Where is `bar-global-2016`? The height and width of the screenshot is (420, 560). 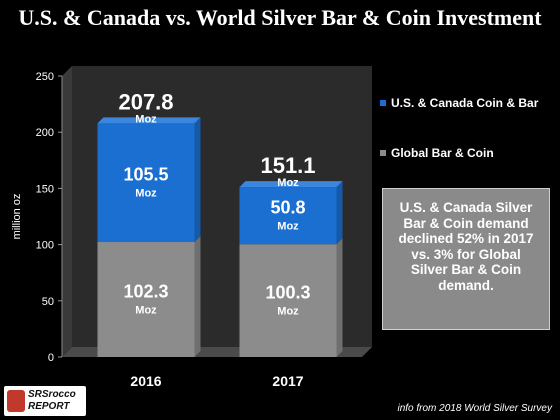
bar-global-2016 is located at coordinates (146, 299).